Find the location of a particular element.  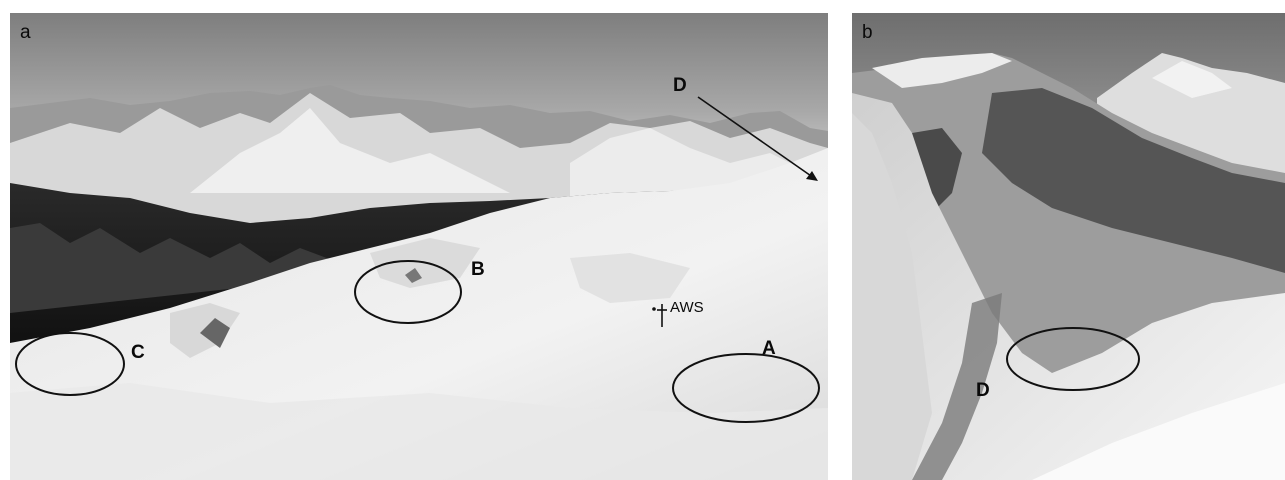

ellipse-C is located at coordinates (70, 364).